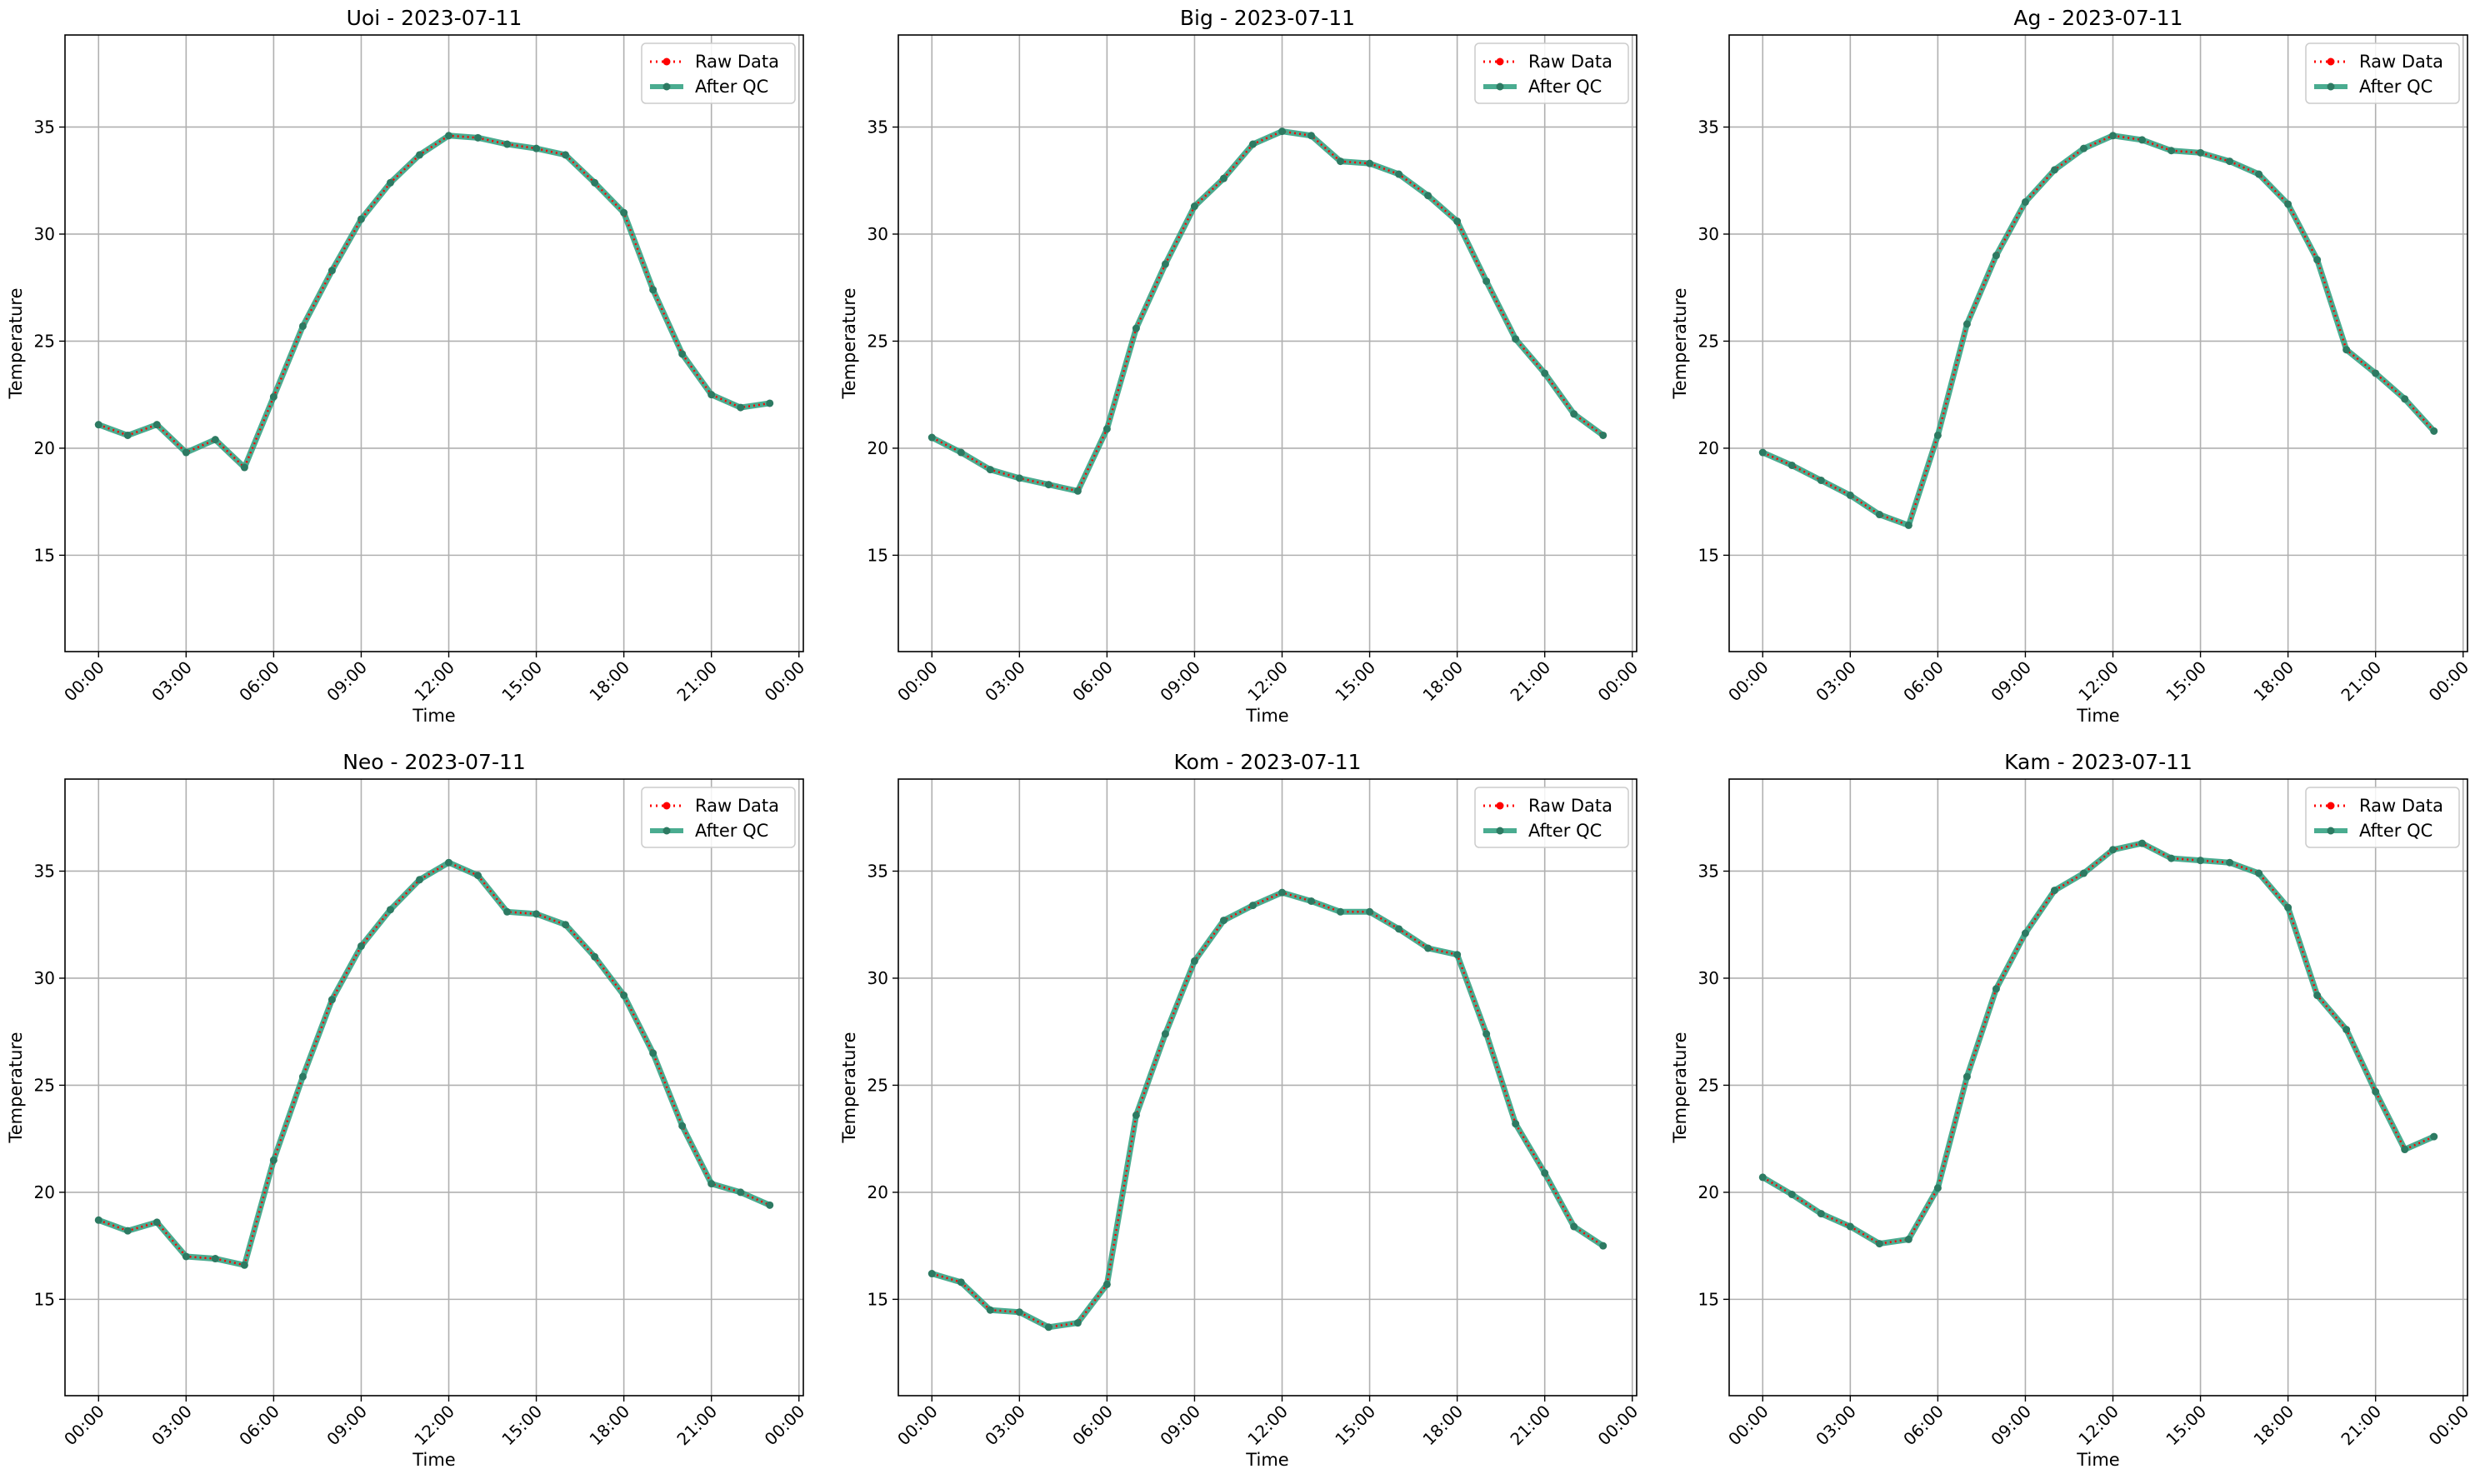 This screenshot has height=1484, width=2485. What do you see at coordinates (2186, 681) in the screenshot?
I see `x-tick-label: 15:00` at bounding box center [2186, 681].